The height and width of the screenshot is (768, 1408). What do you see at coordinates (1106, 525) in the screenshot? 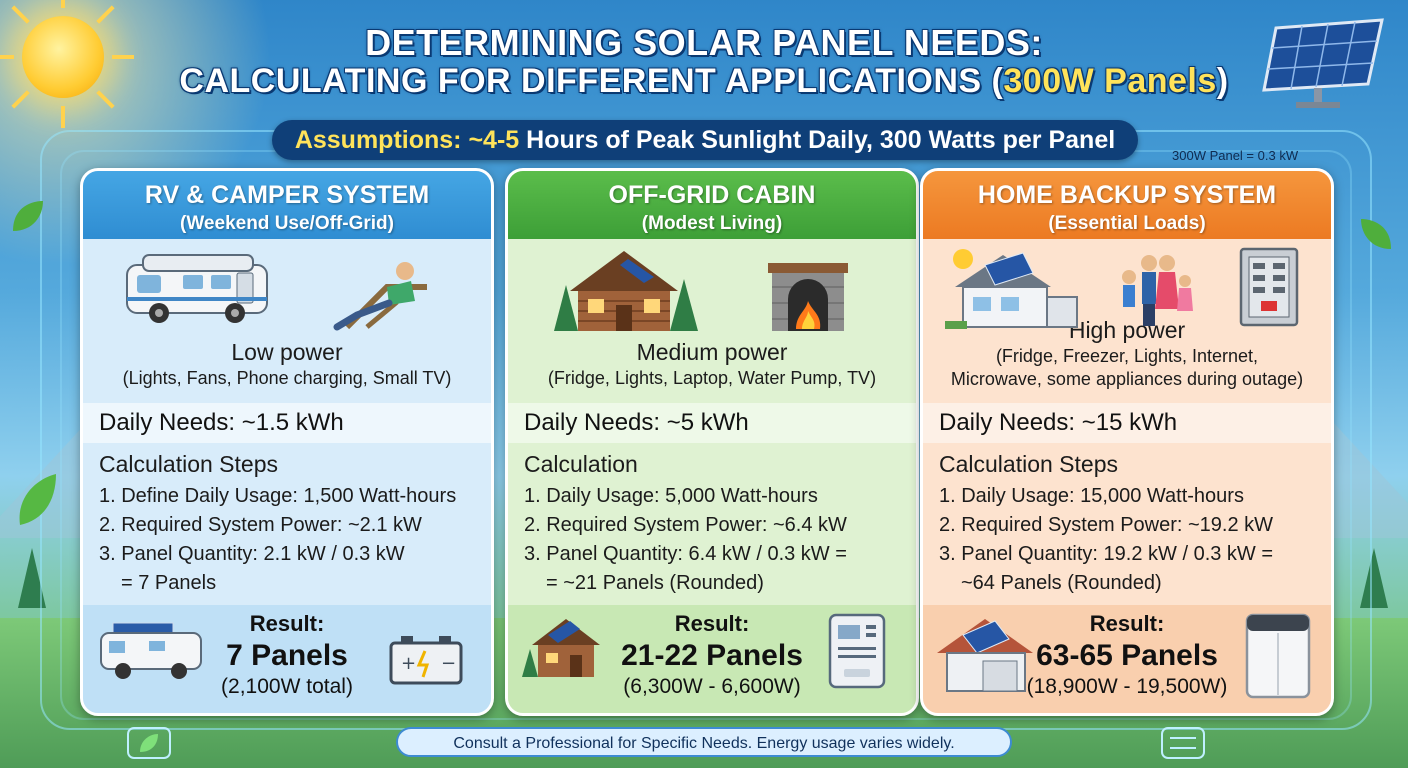
I see `step-row: 2. Required System Power: ~19.2 kW` at bounding box center [1106, 525].